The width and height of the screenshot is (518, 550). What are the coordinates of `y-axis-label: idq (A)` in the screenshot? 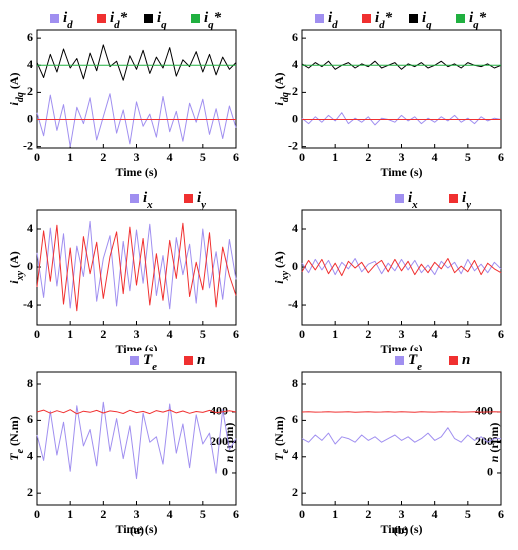 It's located at (281, 88).